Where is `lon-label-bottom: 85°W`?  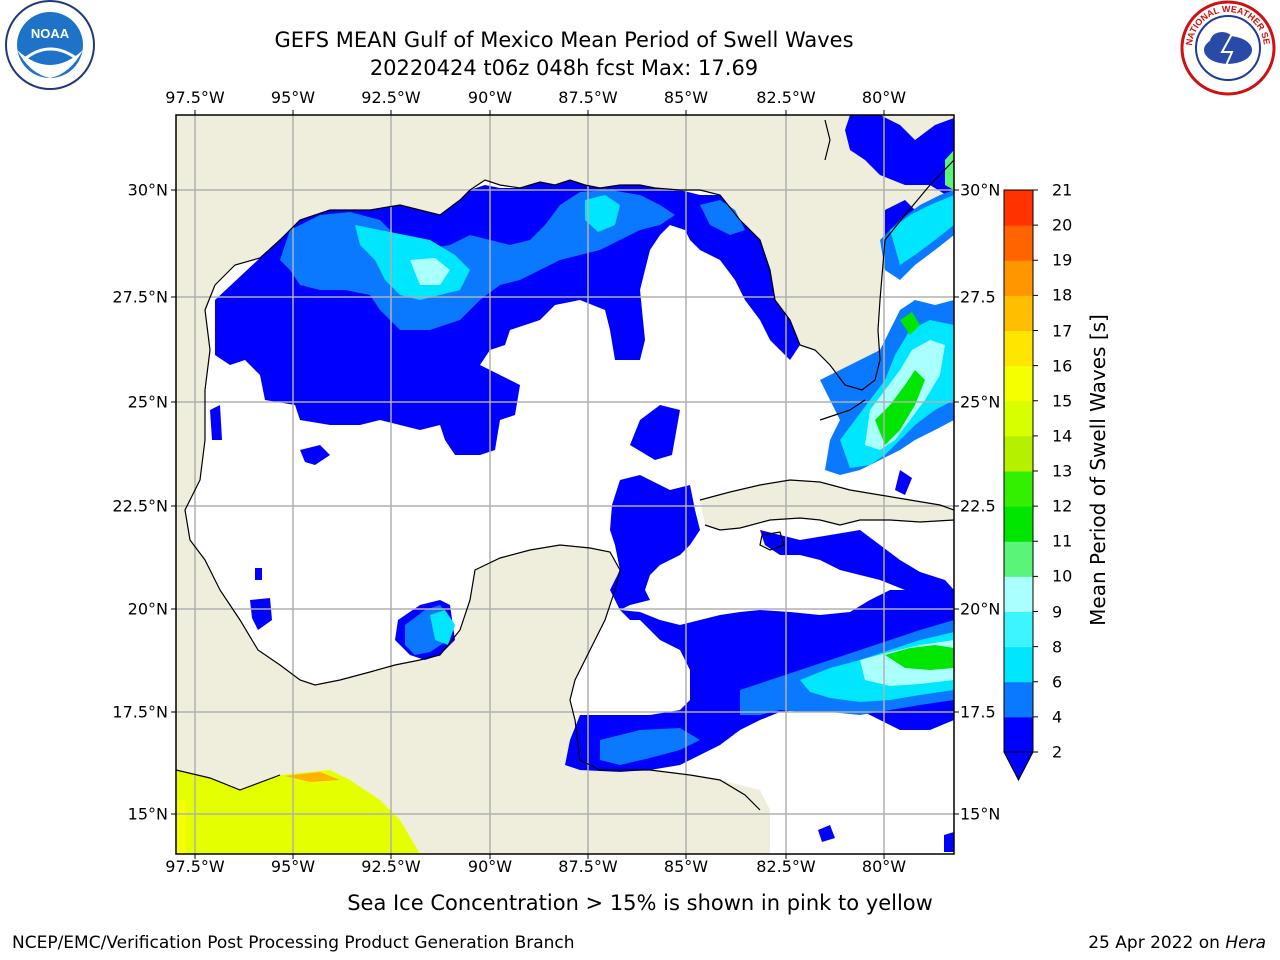 lon-label-bottom: 85°W is located at coordinates (686, 866).